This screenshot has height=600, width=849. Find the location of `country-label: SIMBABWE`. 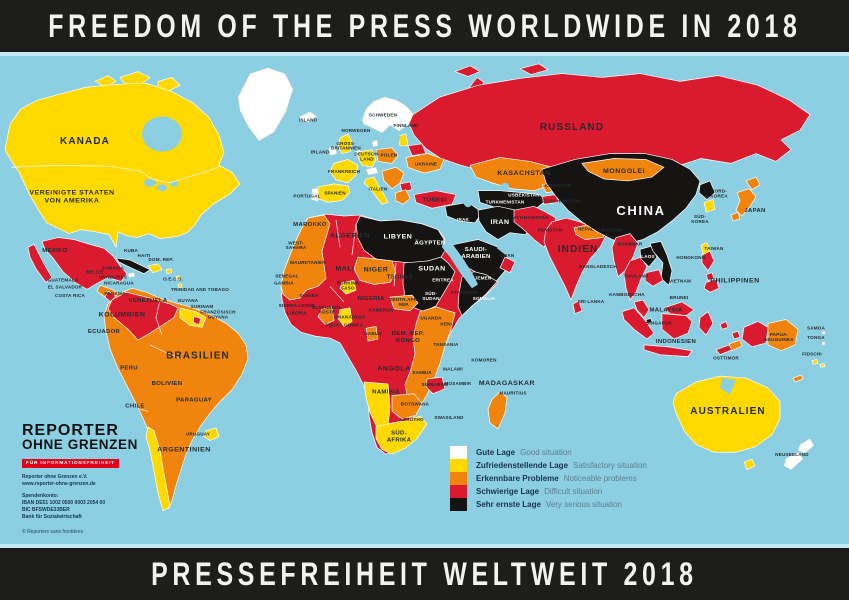

country-label: SIMBABWE is located at coordinates (434, 384).